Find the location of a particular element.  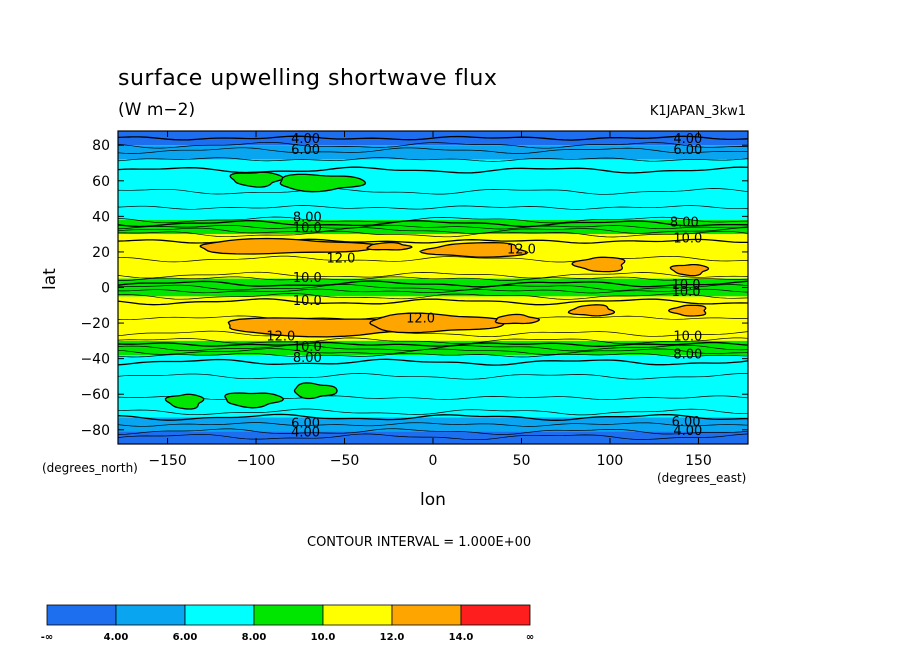

colorbar-label-0: -∞ is located at coordinates (47, 637).